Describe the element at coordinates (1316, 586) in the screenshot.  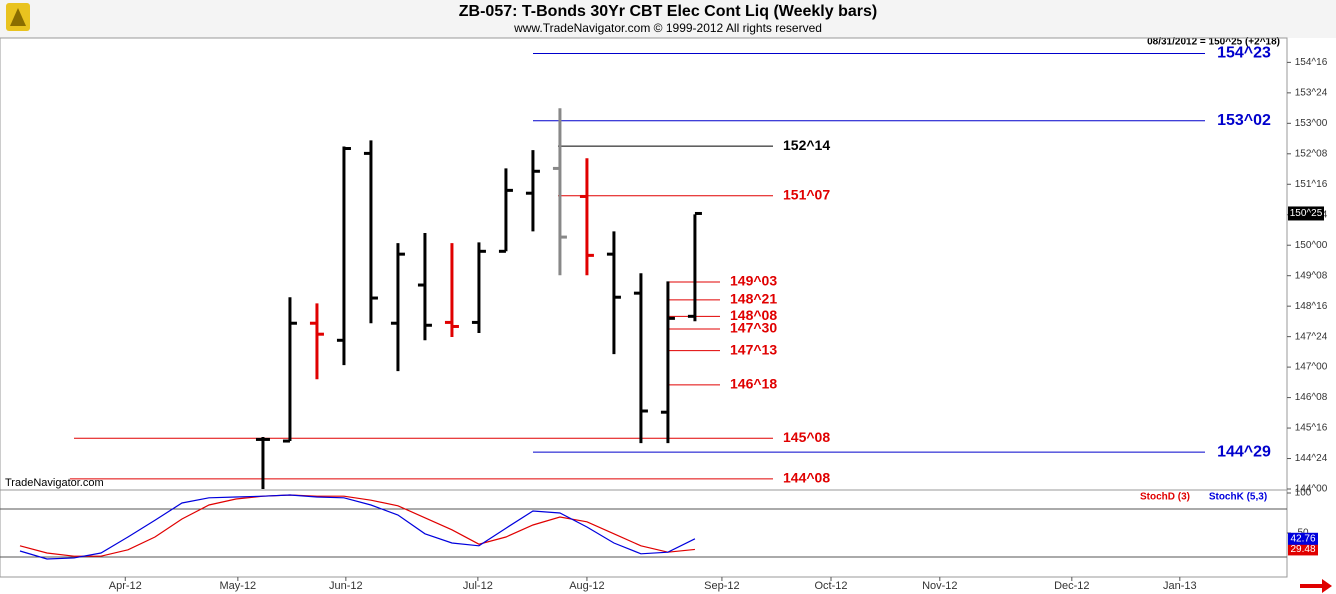
I see `scroll-arrow` at that location.